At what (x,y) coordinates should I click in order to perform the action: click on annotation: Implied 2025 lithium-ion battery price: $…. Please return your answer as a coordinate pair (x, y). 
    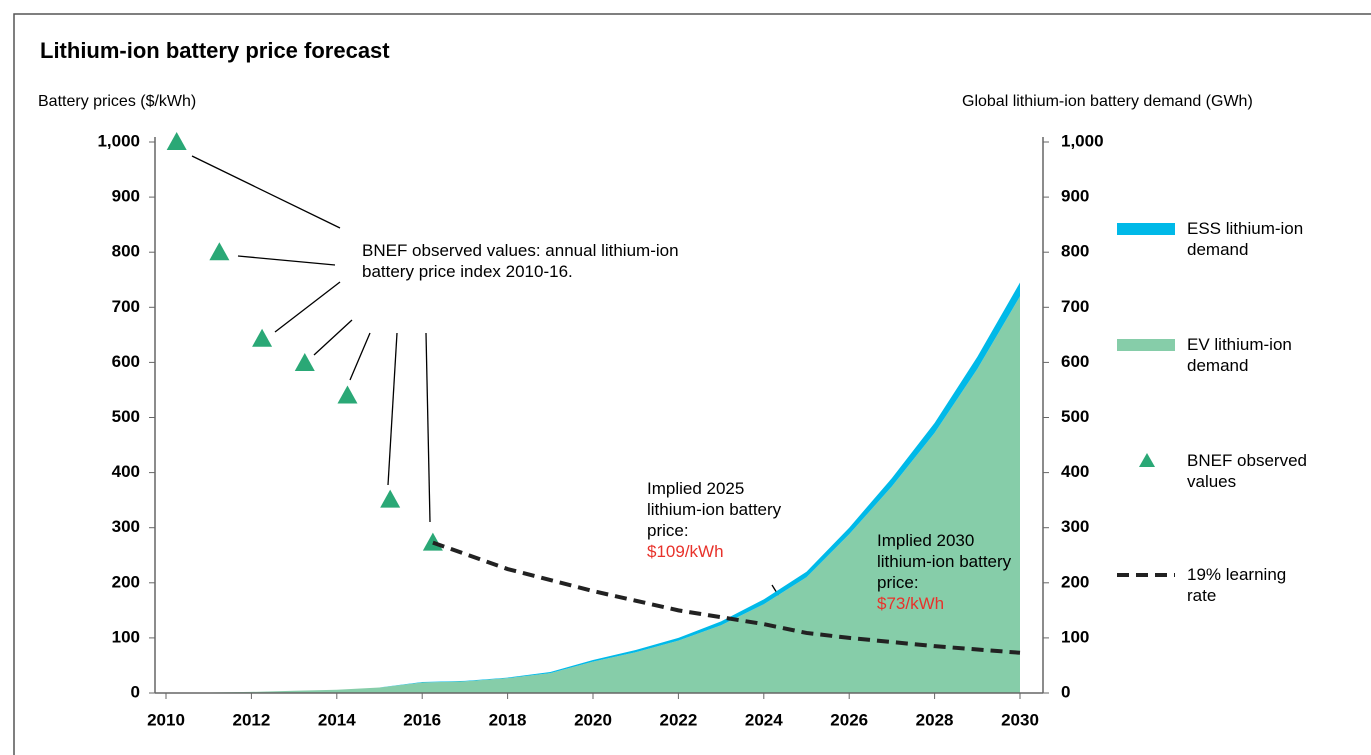
    Looking at the image, I should click on (722, 520).